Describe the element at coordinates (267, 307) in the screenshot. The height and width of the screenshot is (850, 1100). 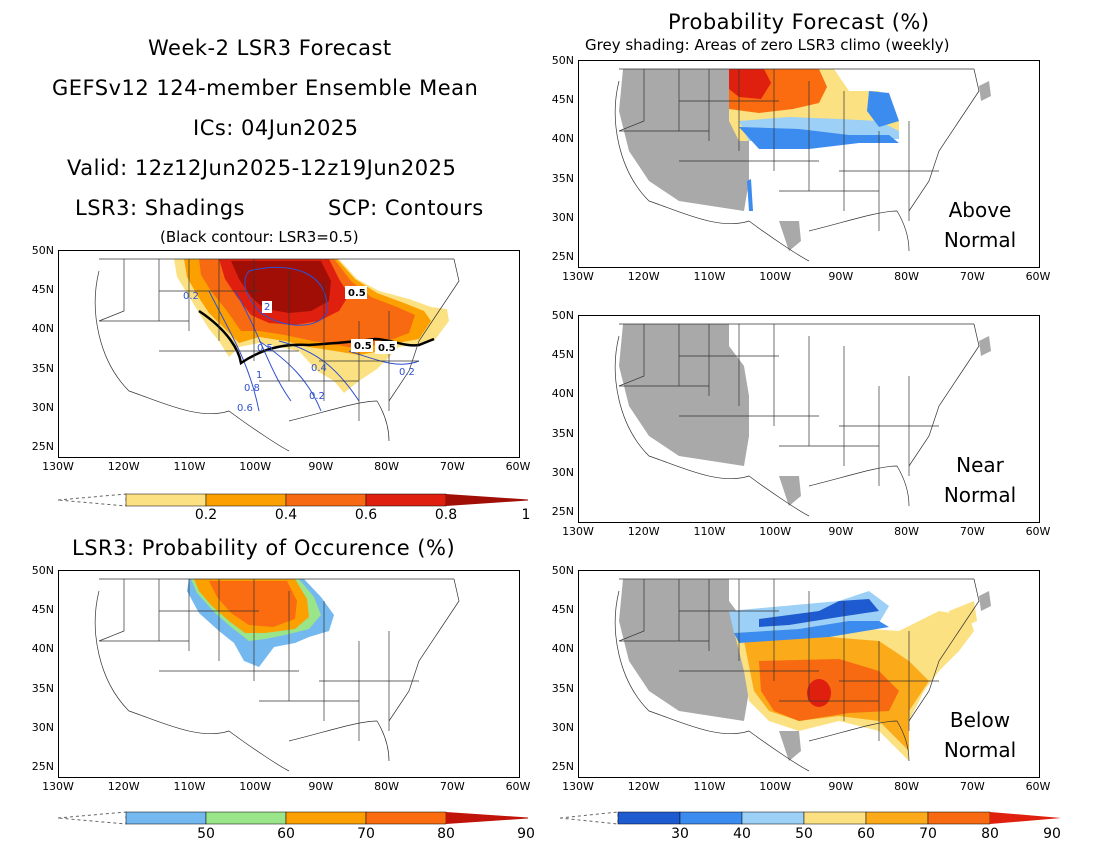
I see `svg-text: 2` at that location.